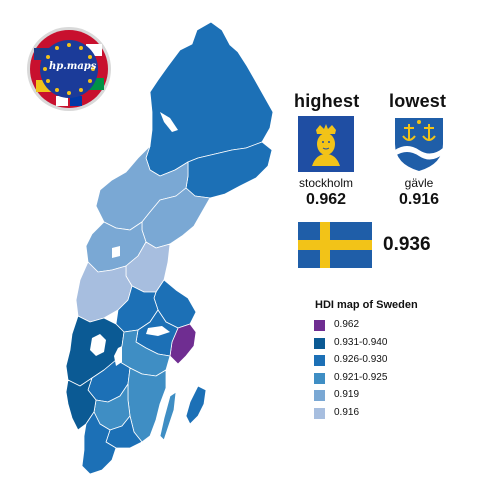 The image size is (500, 500). I want to click on hp-maps-logo, so click(69, 69).